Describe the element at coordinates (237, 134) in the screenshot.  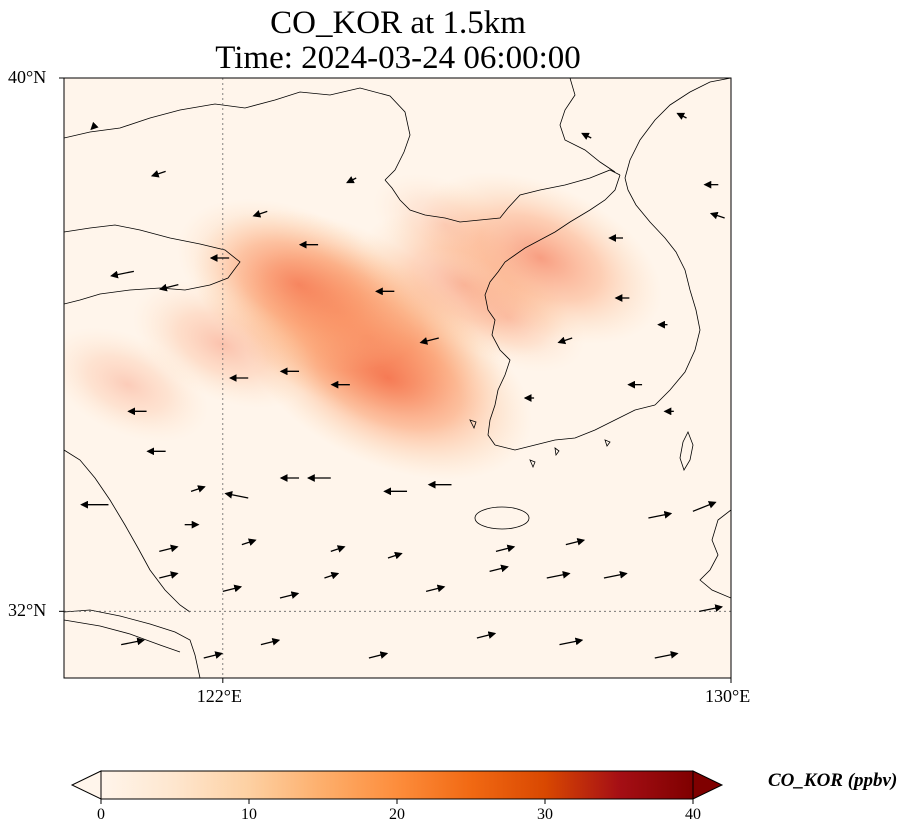
I see `coastline-north-china` at that location.